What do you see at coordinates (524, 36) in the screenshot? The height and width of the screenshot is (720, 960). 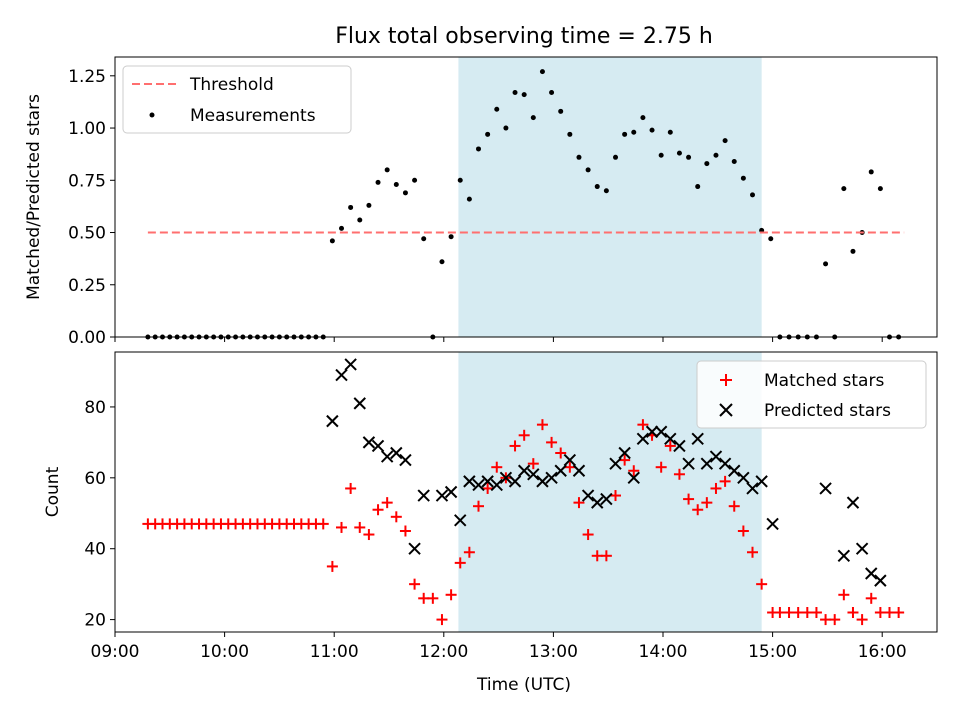 I see `figure-title: Flux total observing time = 2.75 h` at bounding box center [524, 36].